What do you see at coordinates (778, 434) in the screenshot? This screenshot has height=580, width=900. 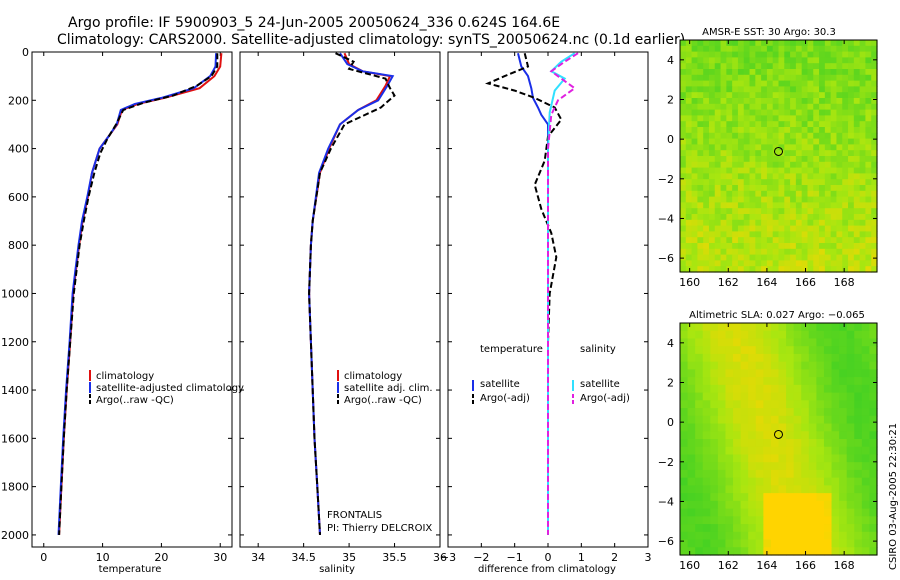 I see `argo-position-marker` at bounding box center [778, 434].